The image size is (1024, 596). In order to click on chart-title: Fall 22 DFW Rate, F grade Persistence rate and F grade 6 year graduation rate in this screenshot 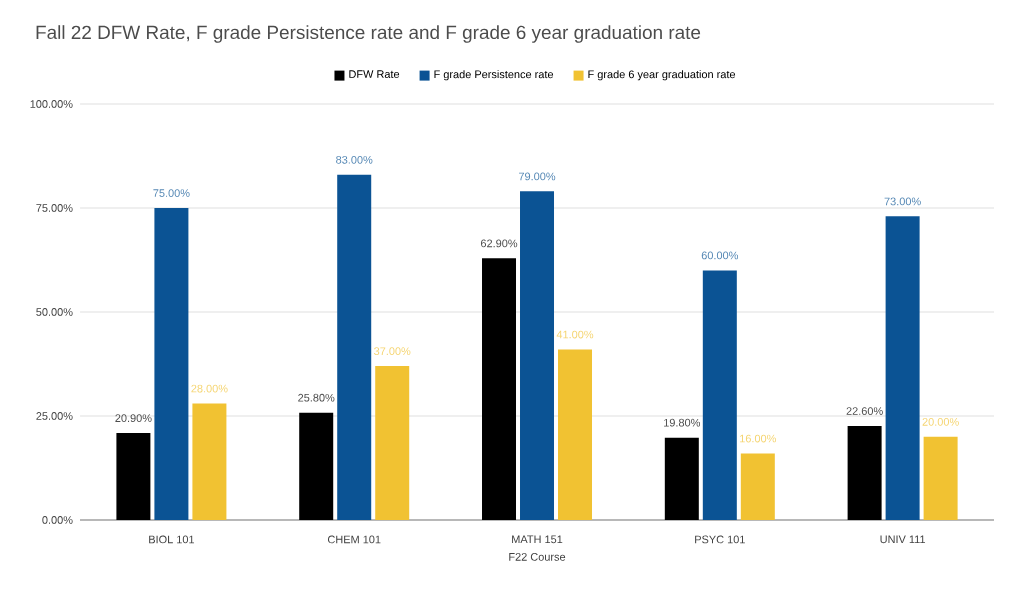, I will do `click(368, 34)`.